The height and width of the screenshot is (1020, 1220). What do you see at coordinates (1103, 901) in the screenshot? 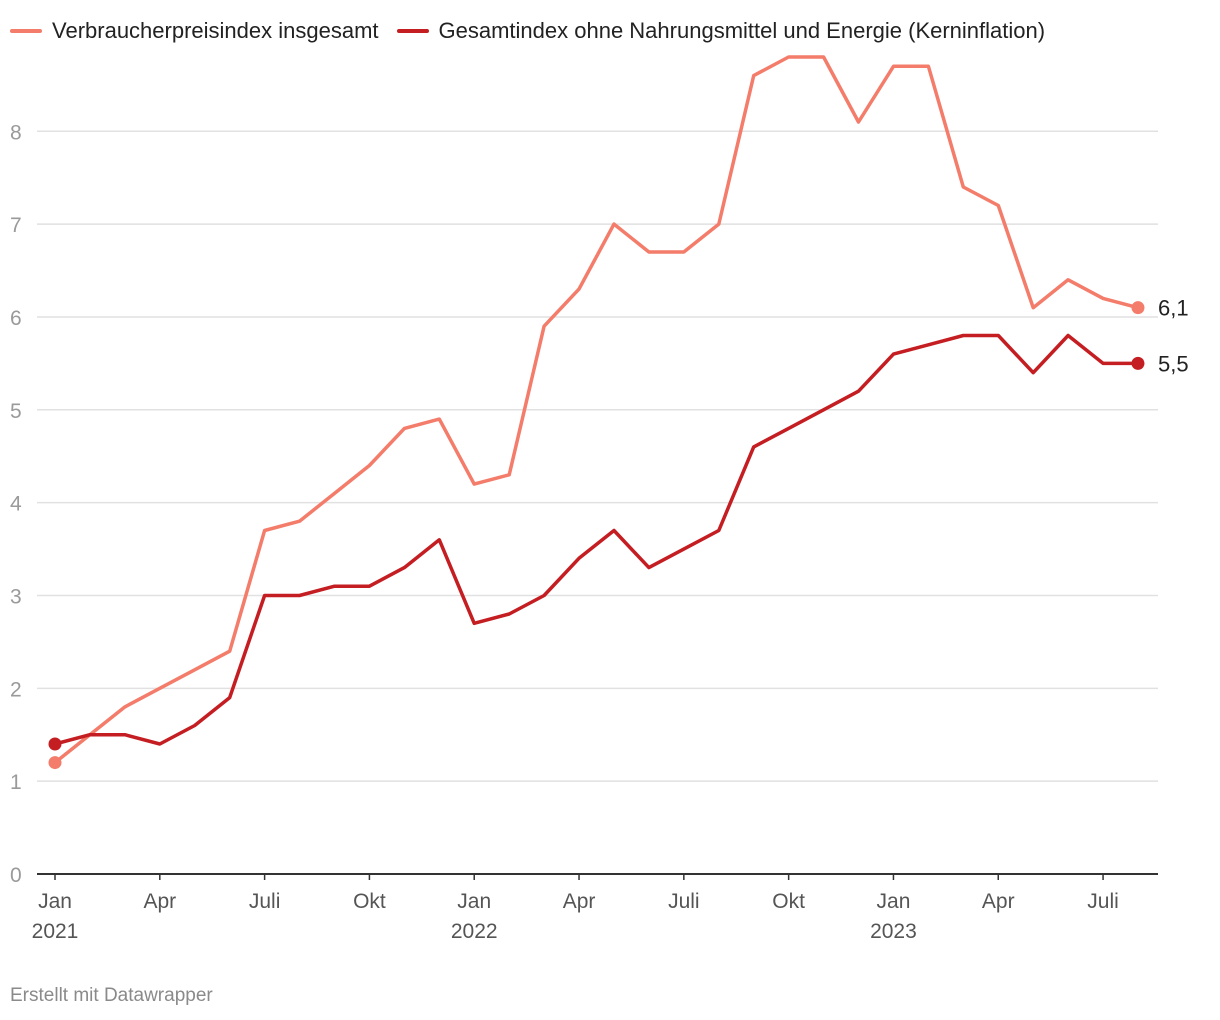
I see `x-tick-label-2023-07: Juli` at bounding box center [1103, 901].